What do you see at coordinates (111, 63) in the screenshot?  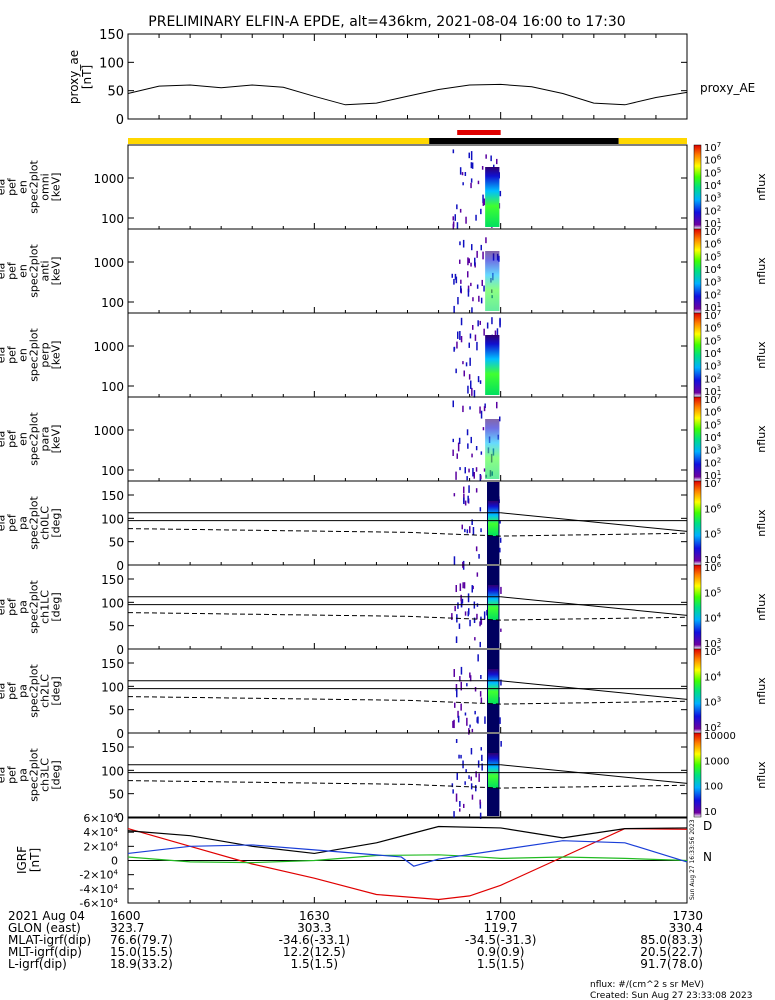 I see `ae-tick-label: 100` at bounding box center [111, 63].